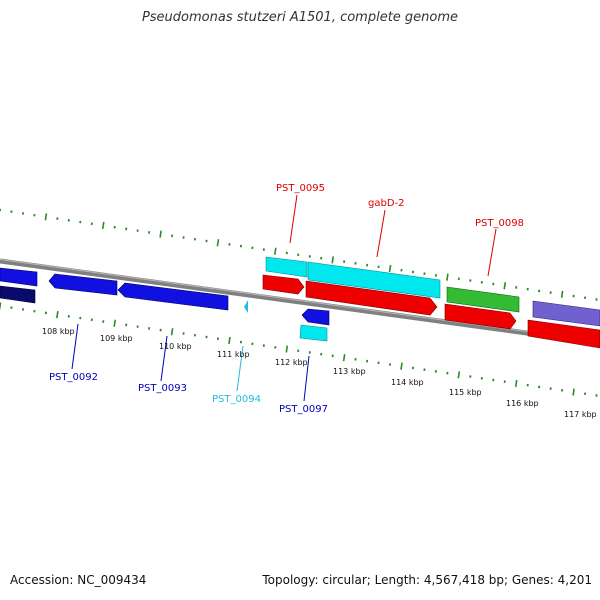  Describe the element at coordinates (580, 414) in the screenshot. I see `tick-label: 117 kbp` at that location.